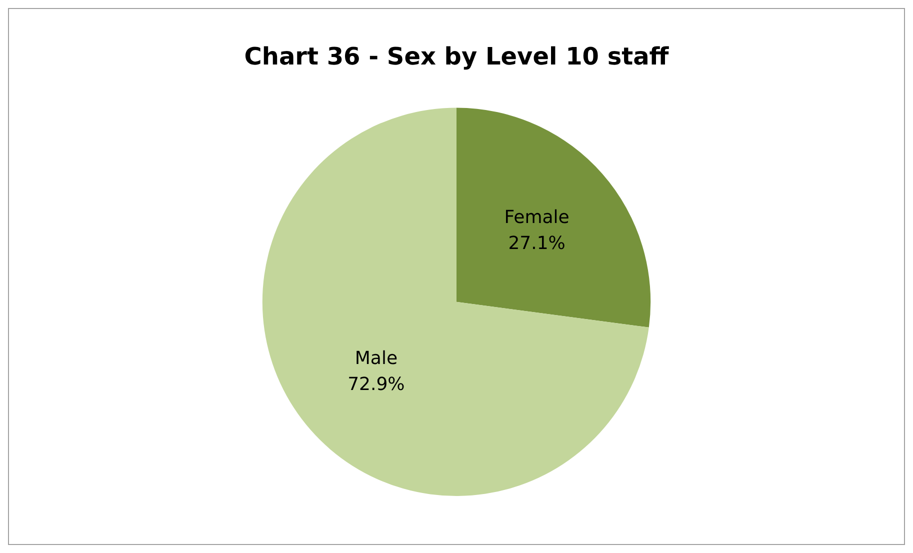  Describe the element at coordinates (376, 384) in the screenshot. I see `data-label: 72.9%` at that location.